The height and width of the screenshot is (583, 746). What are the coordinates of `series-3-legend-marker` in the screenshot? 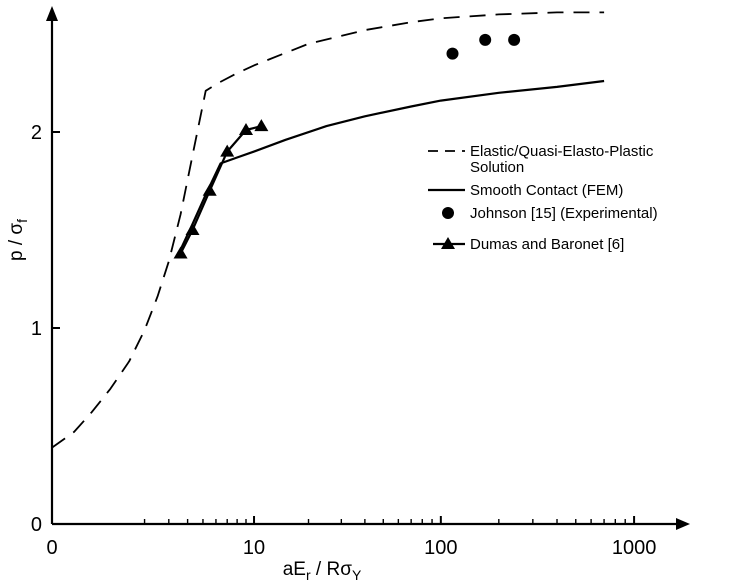 It's located at (448, 243).